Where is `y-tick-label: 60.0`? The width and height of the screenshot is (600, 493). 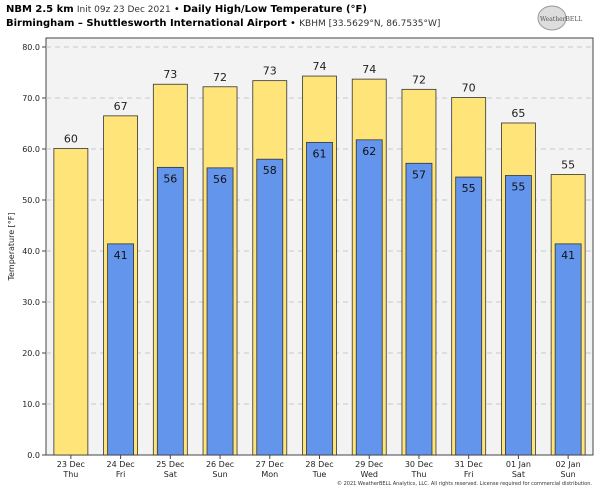
y-tick-label: 60.0 is located at coordinates (31, 149).